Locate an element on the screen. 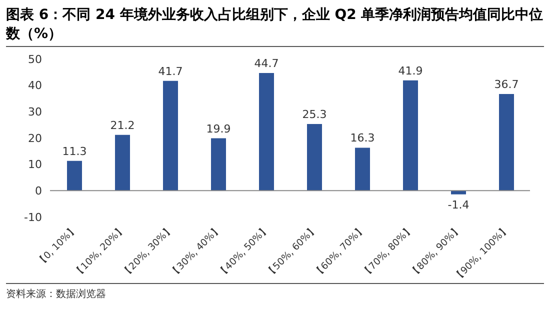 The height and width of the screenshot is (322, 550). y-tick-label: 20 is located at coordinates (35, 138).